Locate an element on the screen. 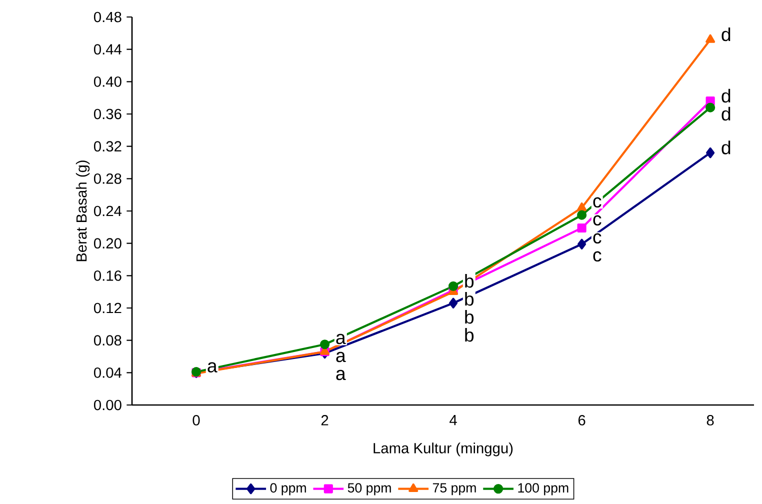 This screenshot has width=762, height=504. y-tick-label: 0.40 is located at coordinates (108, 81).